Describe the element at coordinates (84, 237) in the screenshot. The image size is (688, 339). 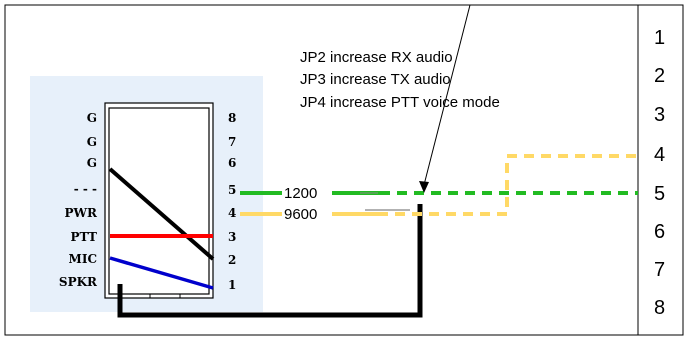
I see `pin-label: PTT` at that location.